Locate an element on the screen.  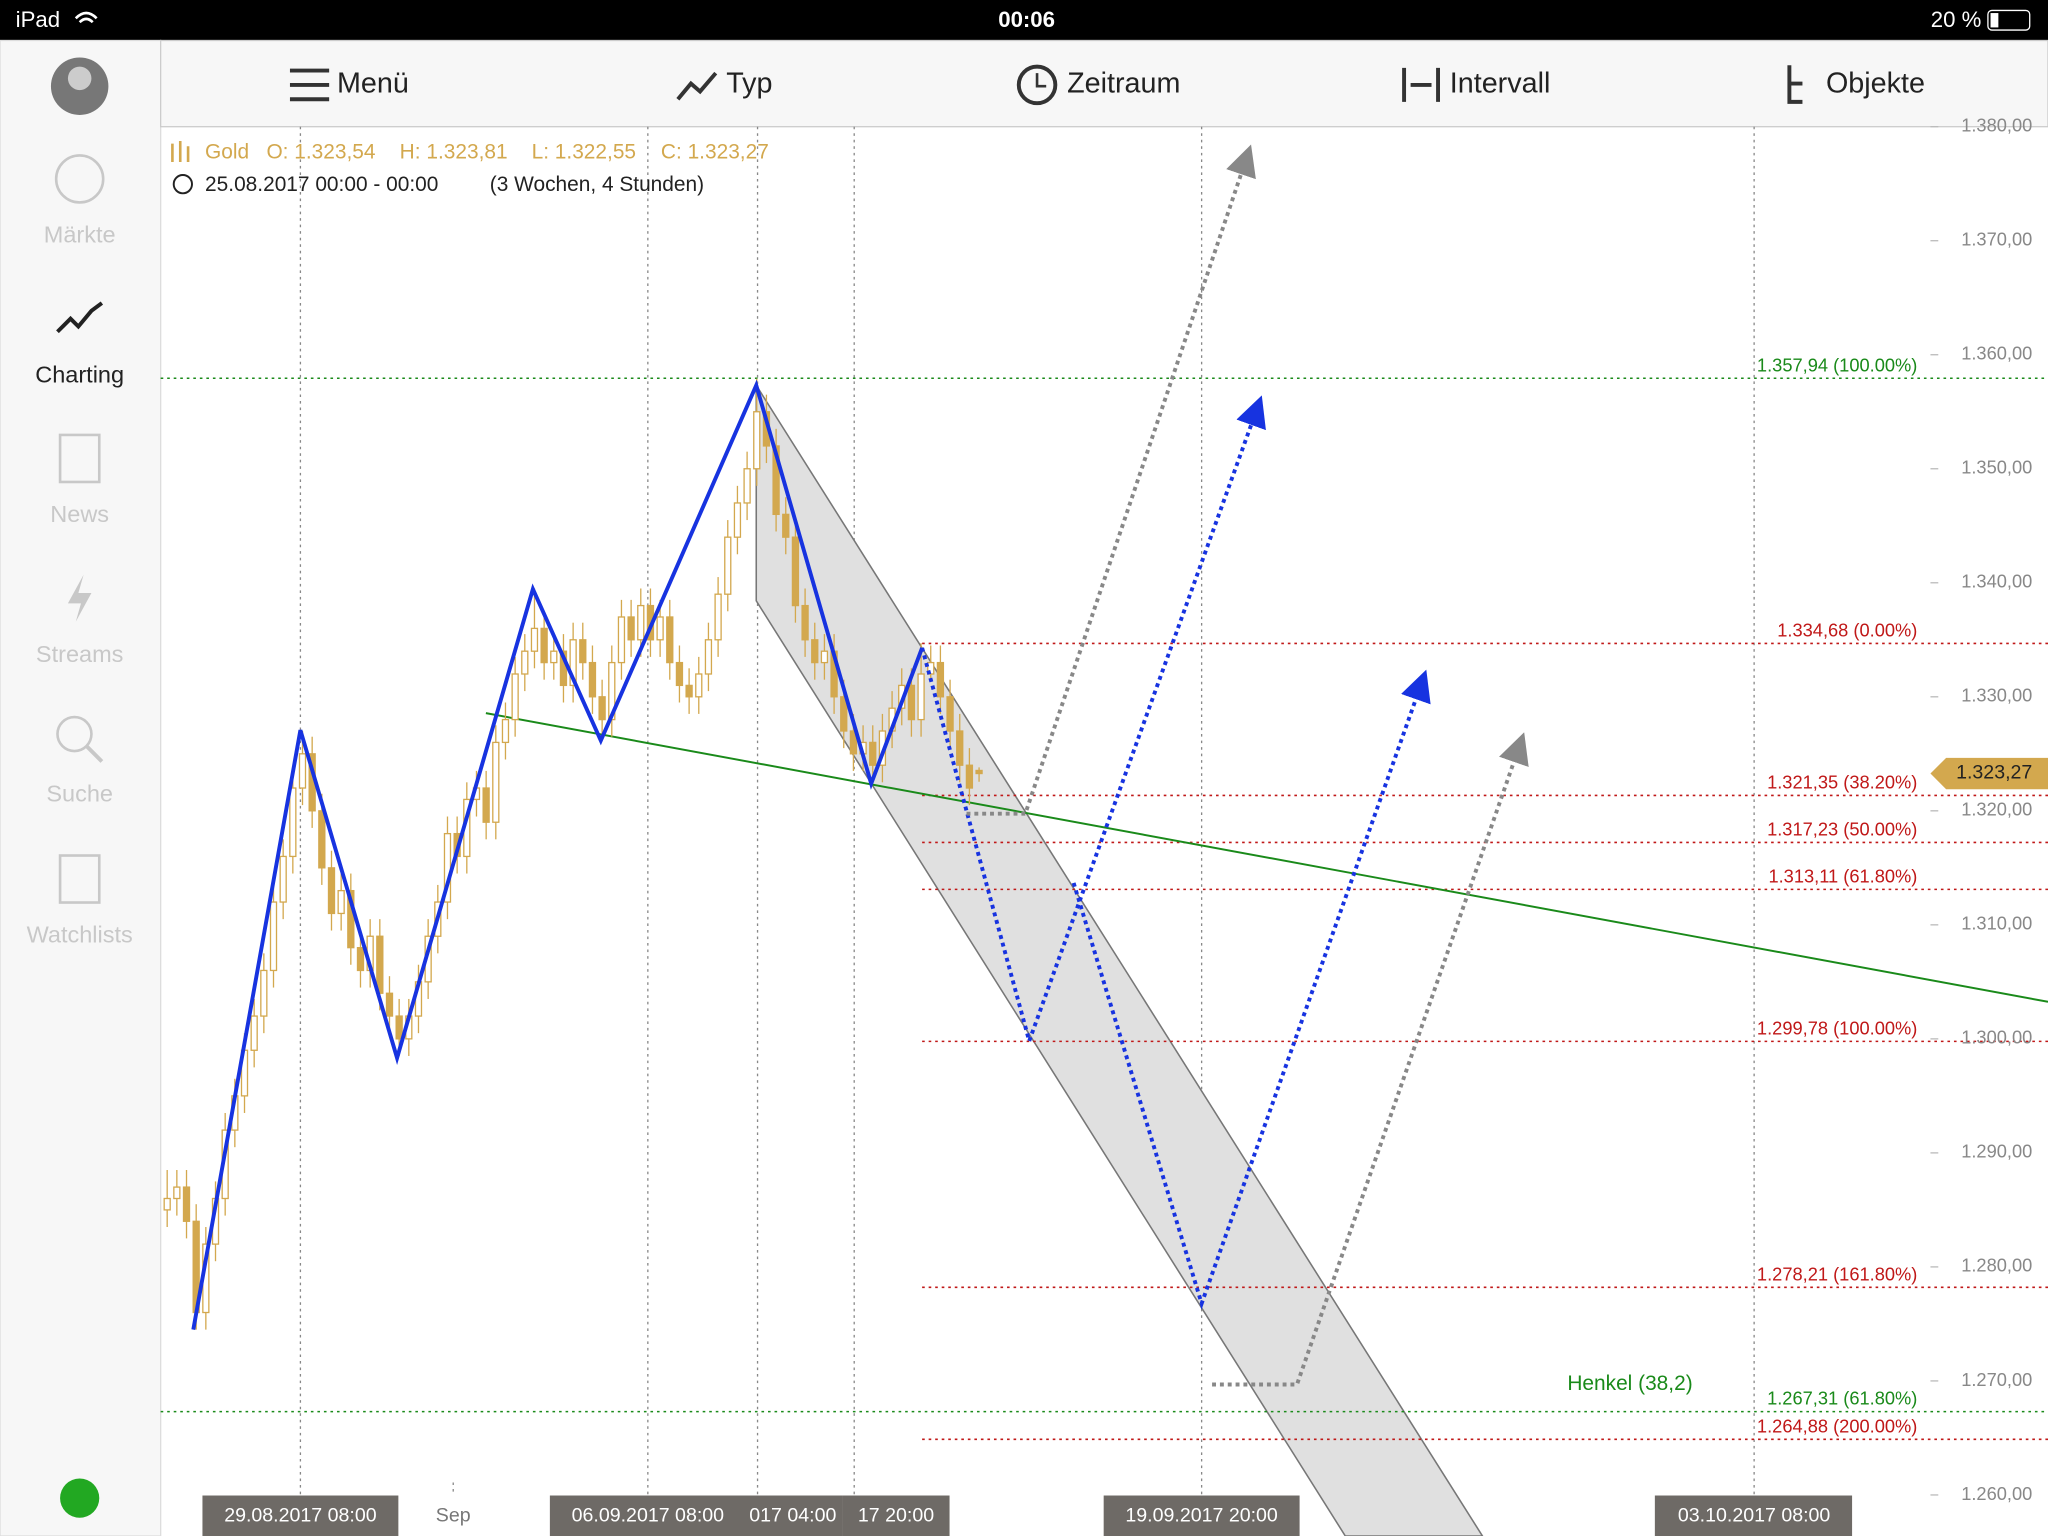
date-label: 017 04:00 is located at coordinates (792, 1516).